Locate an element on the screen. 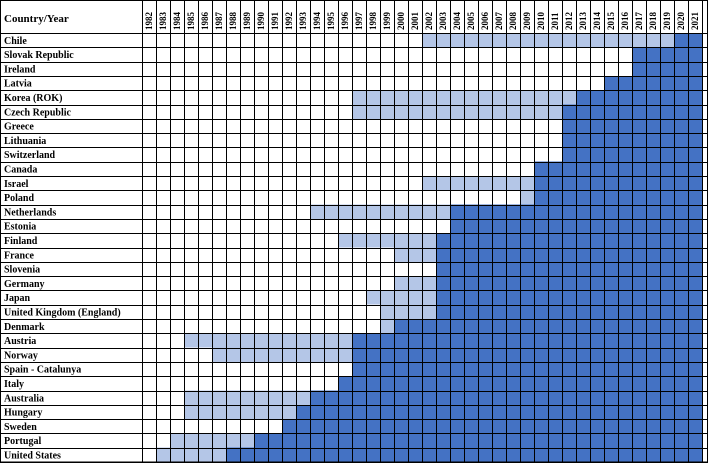 The image size is (708, 467). year-label-2010: 2010 is located at coordinates (541, 21).